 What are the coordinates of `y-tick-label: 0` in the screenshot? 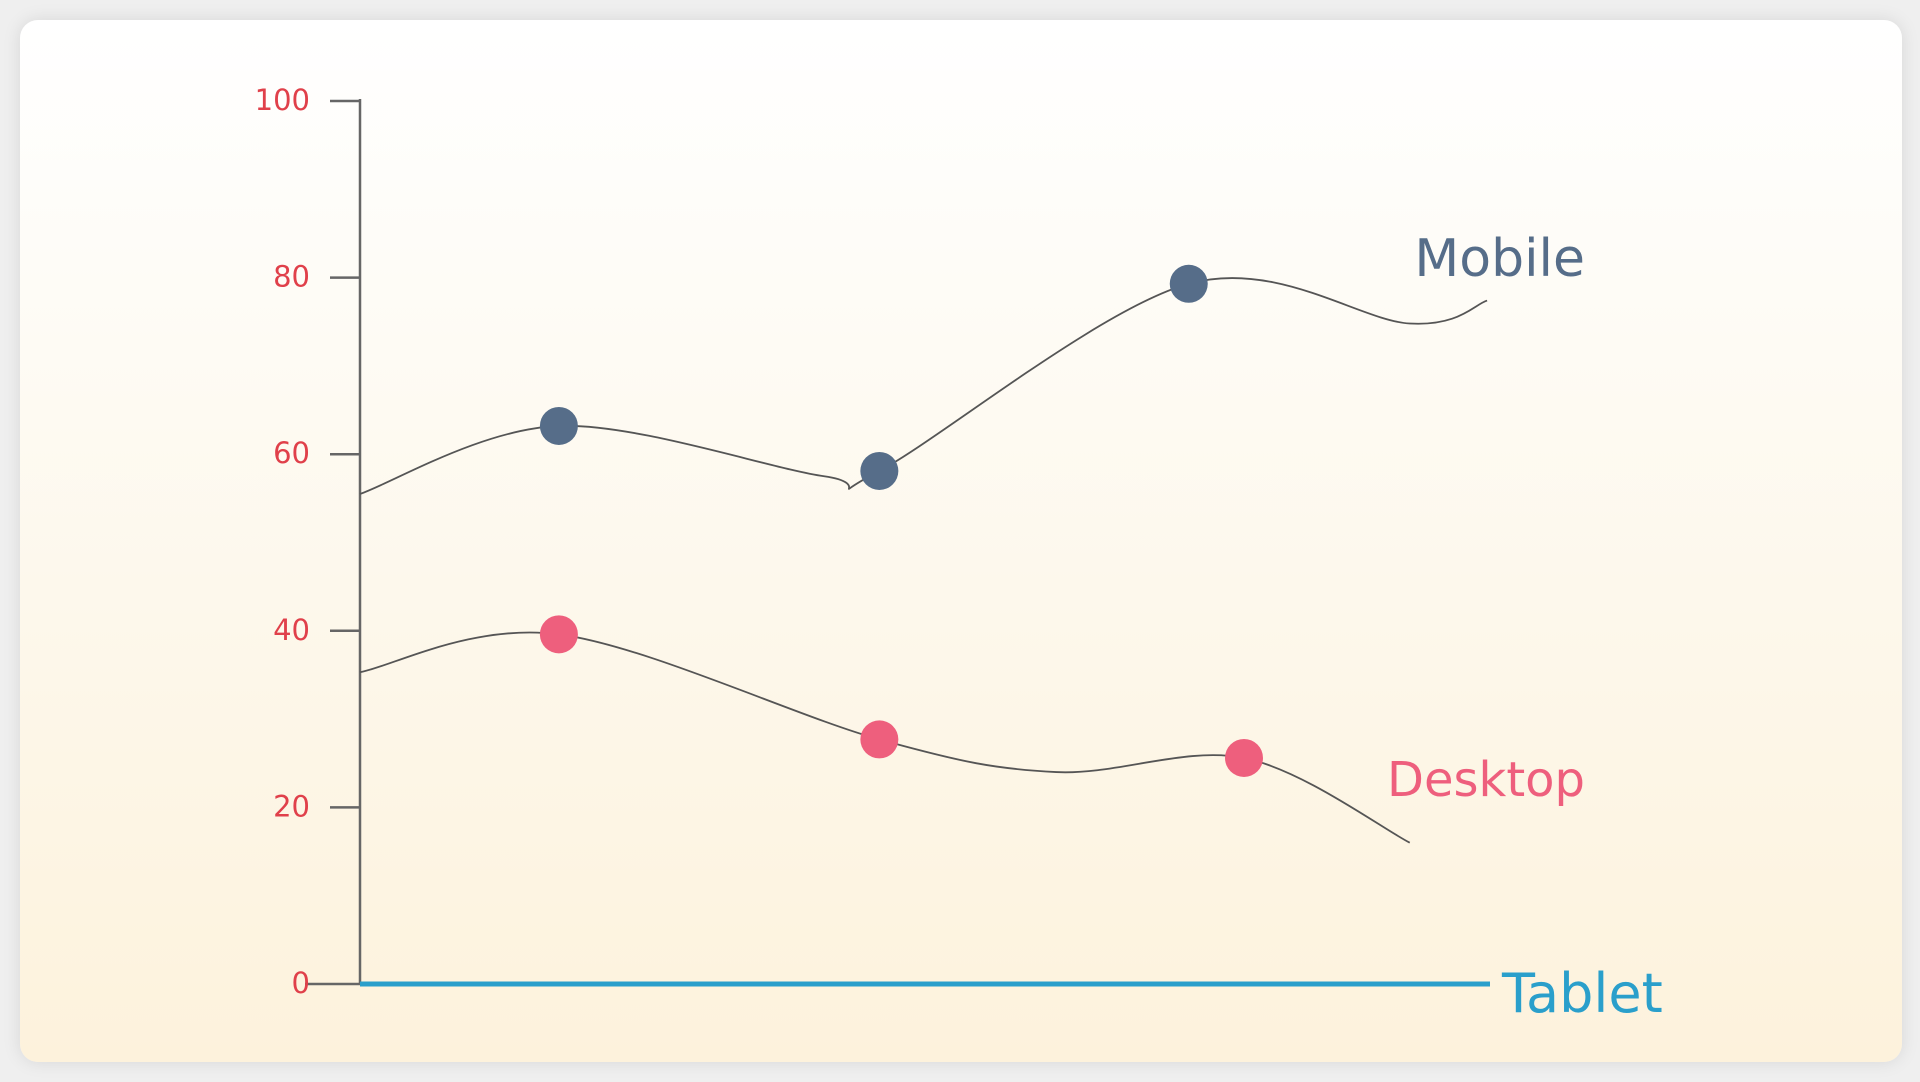 It's located at (301, 983).